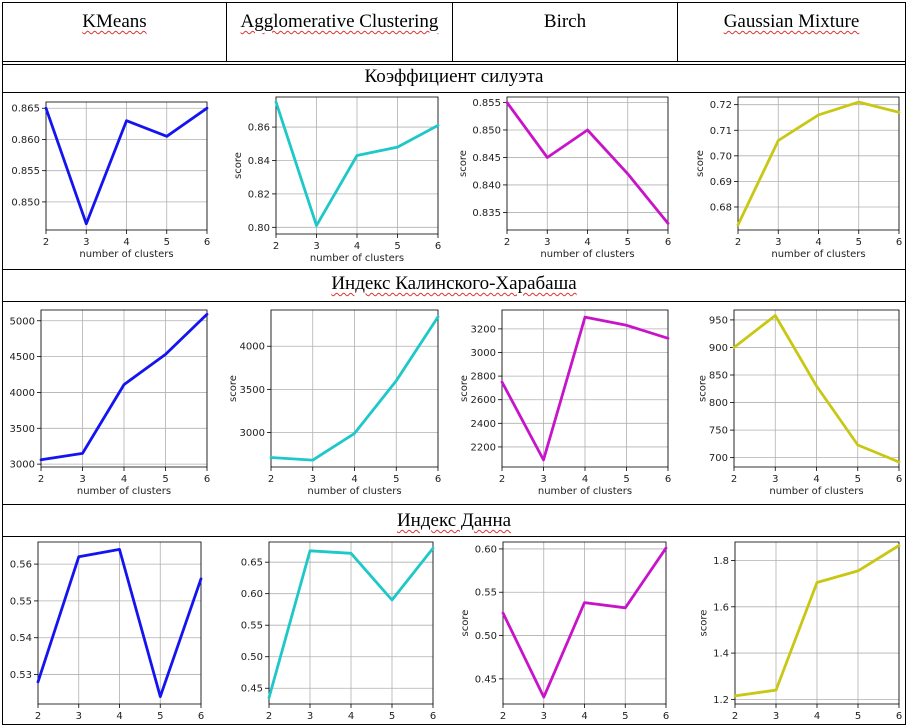 The height and width of the screenshot is (728, 910). What do you see at coordinates (905, 363) in the screenshot?
I see `table-border-right` at bounding box center [905, 363].